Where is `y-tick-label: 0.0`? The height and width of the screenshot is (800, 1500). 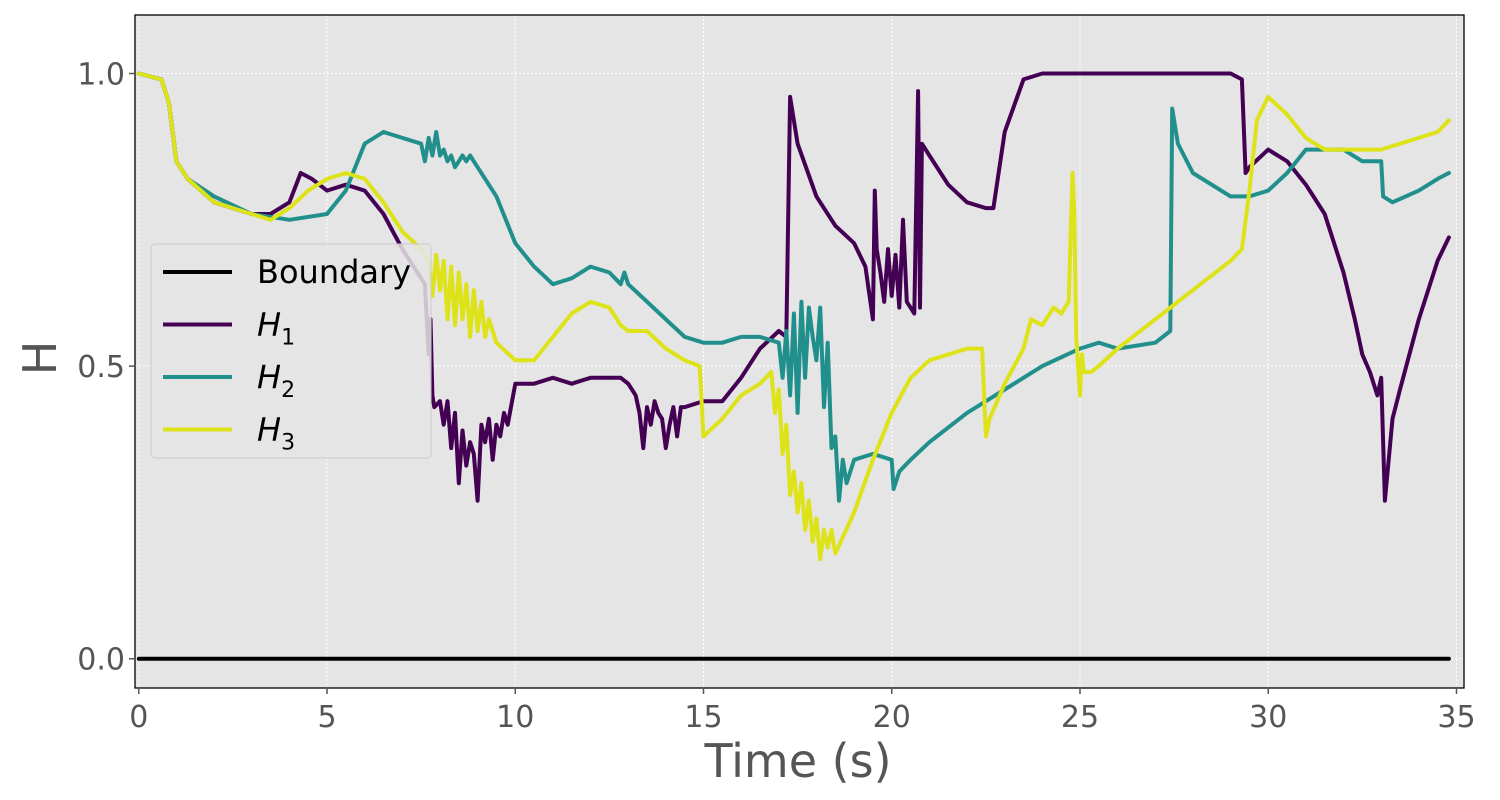
y-tick-label: 0.0 is located at coordinates (101, 660).